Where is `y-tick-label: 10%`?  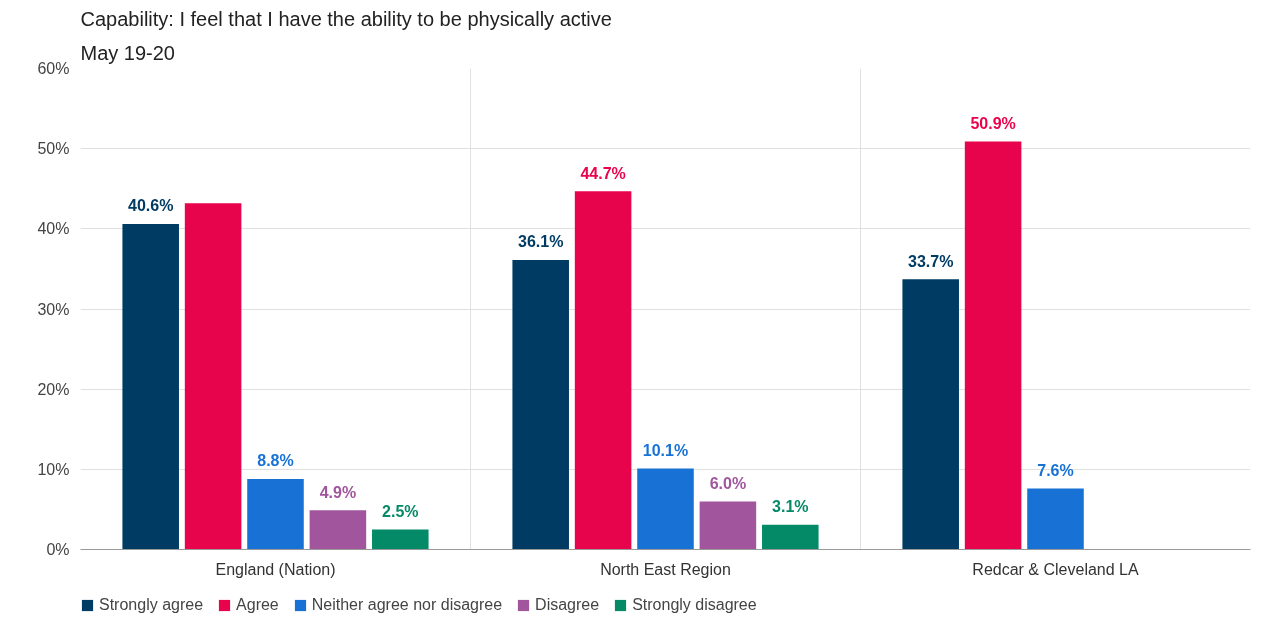 y-tick-label: 10% is located at coordinates (53, 469).